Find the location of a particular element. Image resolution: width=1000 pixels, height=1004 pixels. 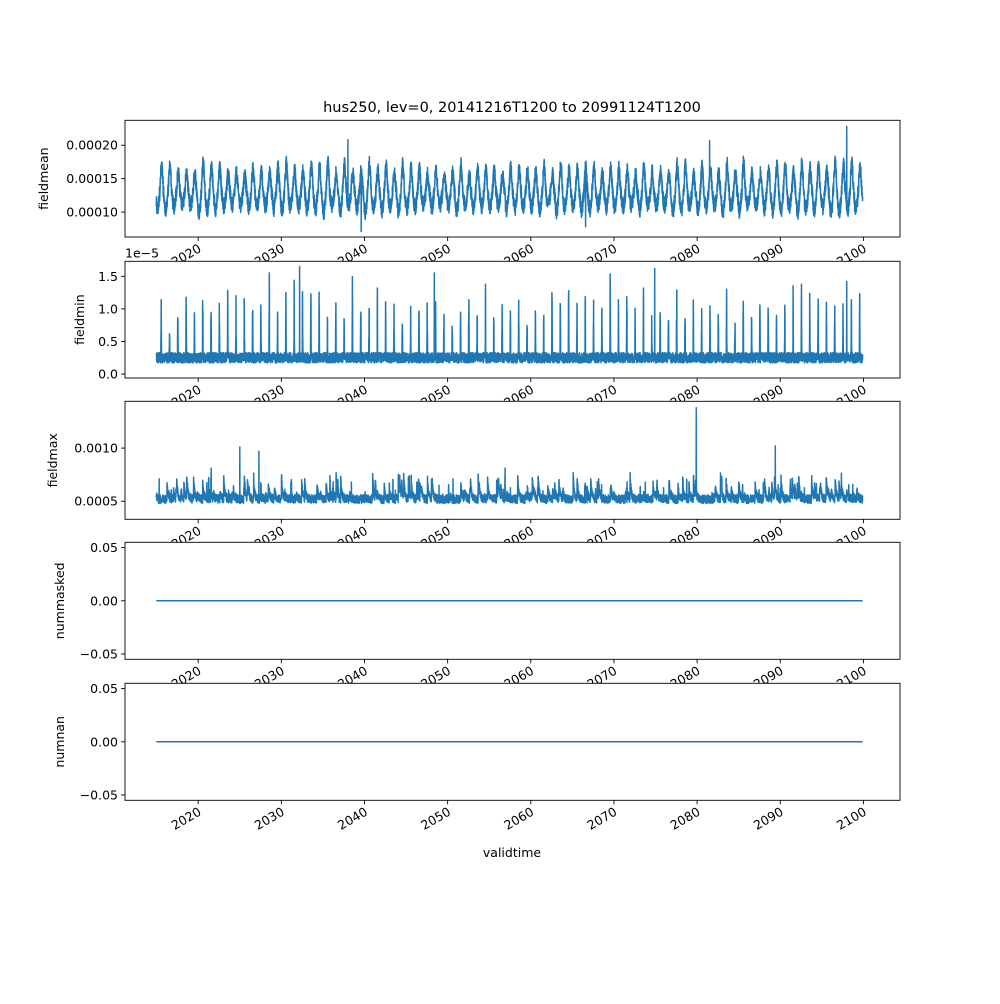

y-tick-label: 1.5 is located at coordinates (108, 276).